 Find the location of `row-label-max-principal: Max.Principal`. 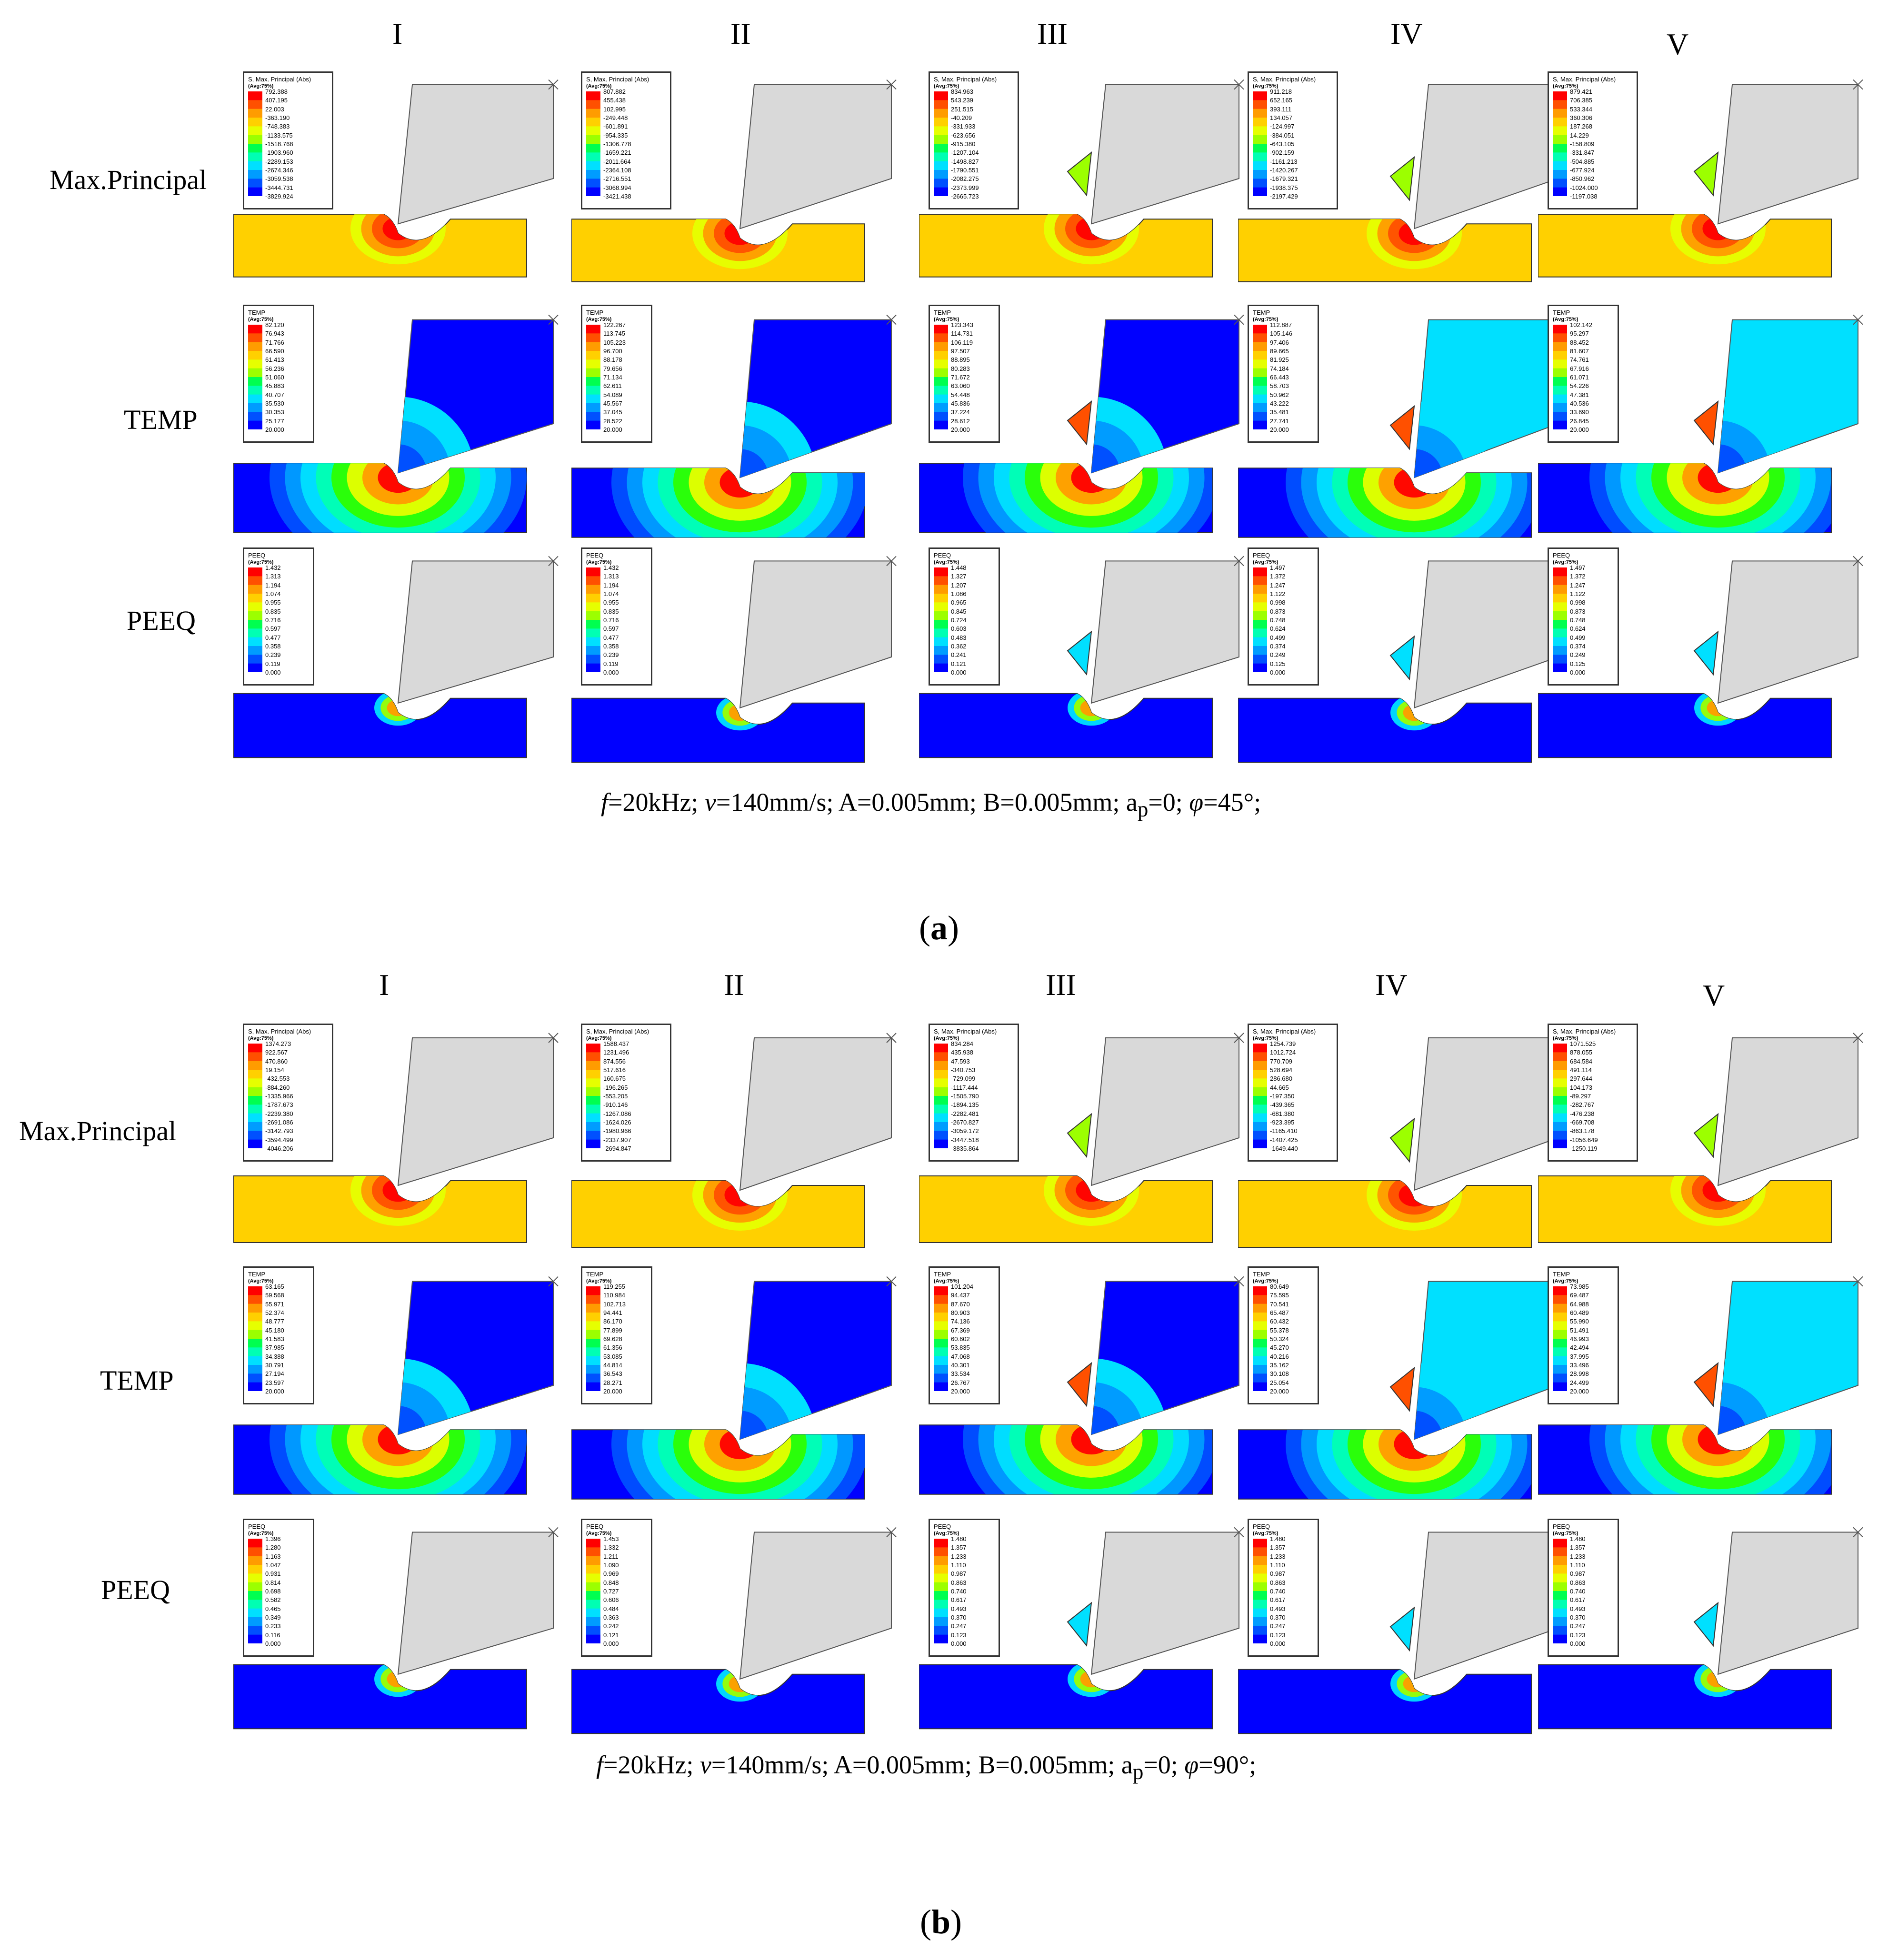

row-label-max-principal: Max.Principal is located at coordinates (98, 1130).